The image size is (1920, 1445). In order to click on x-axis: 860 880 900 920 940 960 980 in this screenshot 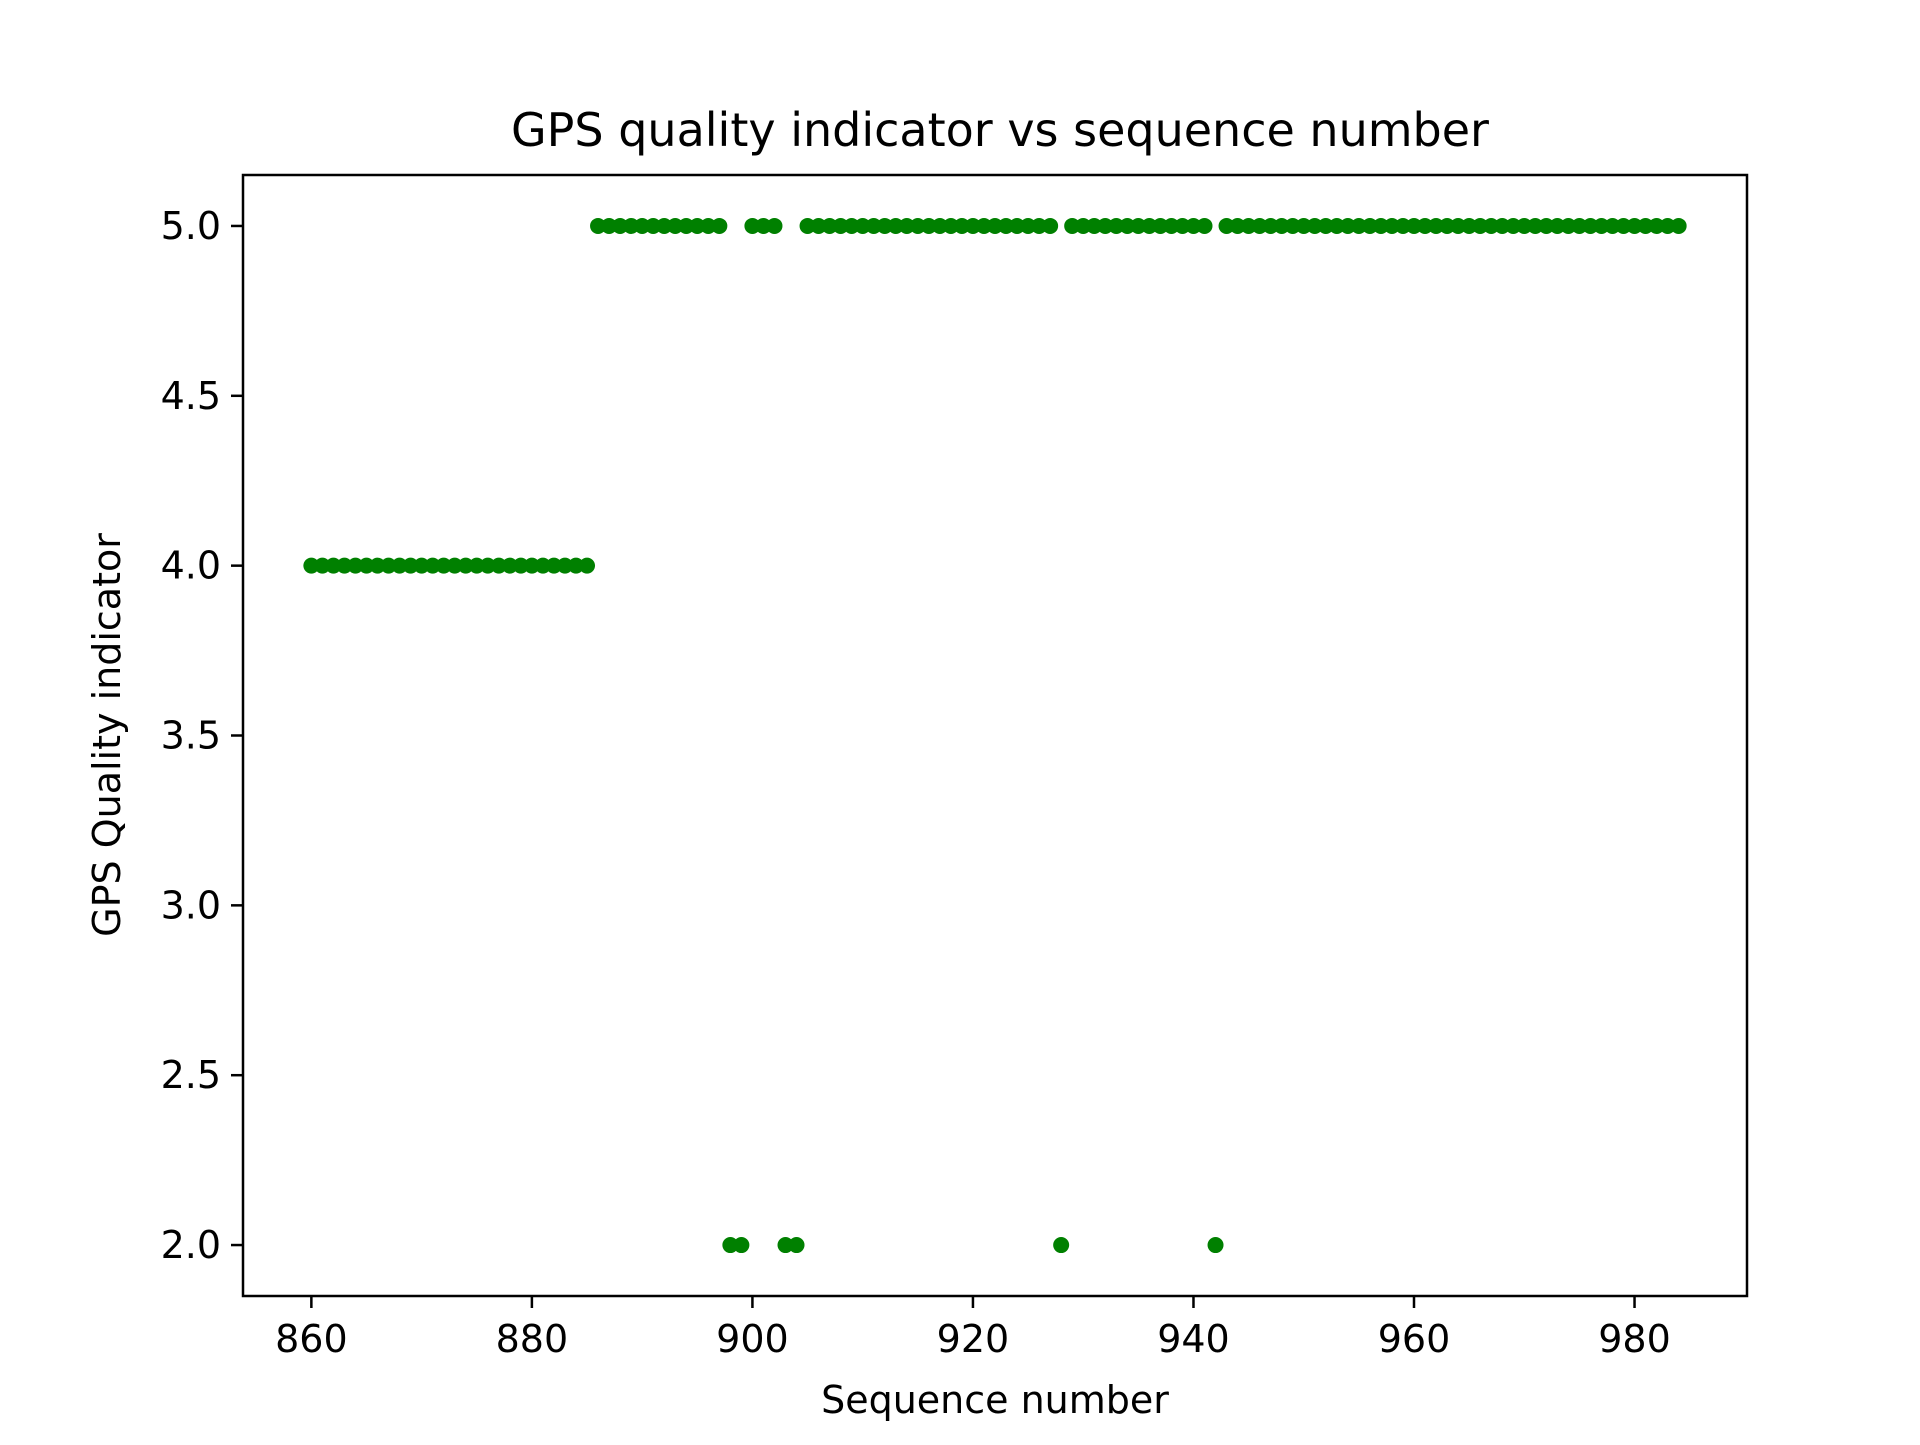, I will do `click(973, 1328)`.